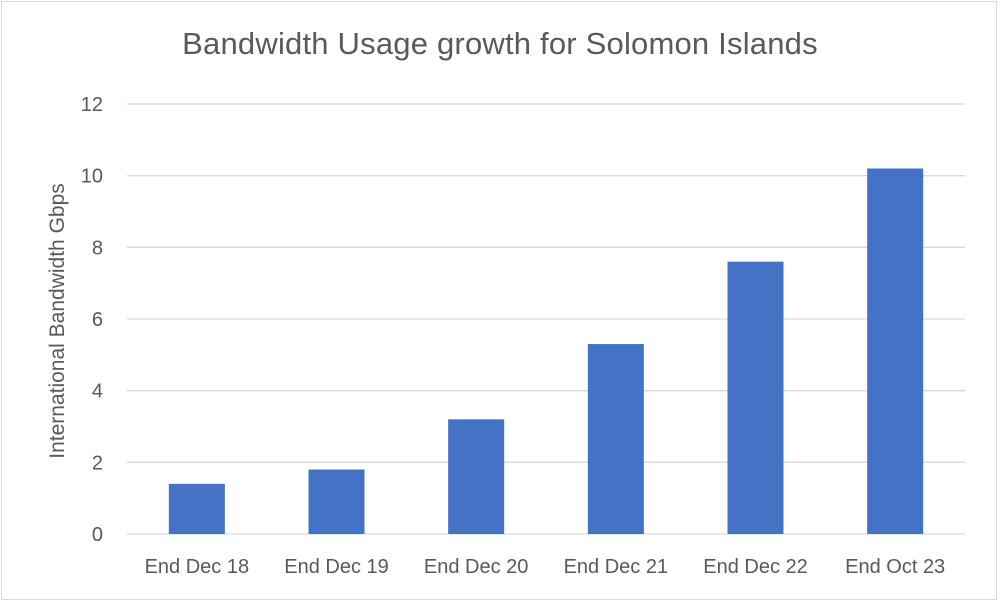 The height and width of the screenshot is (603, 1000). What do you see at coordinates (895, 567) in the screenshot?
I see `x-tick-label: End Oct 23` at bounding box center [895, 567].